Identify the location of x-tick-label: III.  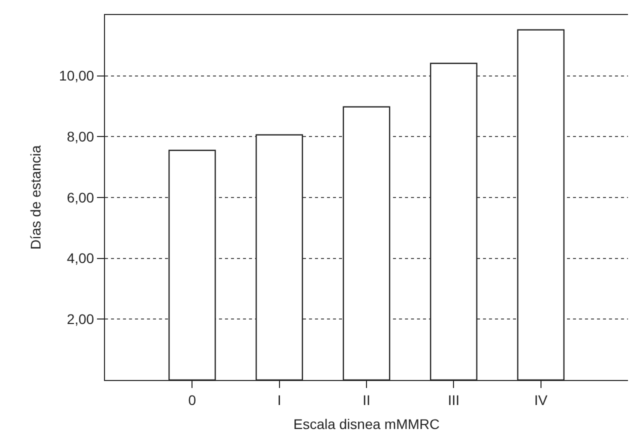
(454, 400).